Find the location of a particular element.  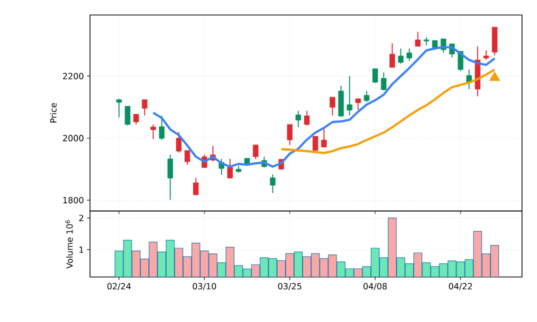

y-tick-label: 1800 is located at coordinates (73, 200).